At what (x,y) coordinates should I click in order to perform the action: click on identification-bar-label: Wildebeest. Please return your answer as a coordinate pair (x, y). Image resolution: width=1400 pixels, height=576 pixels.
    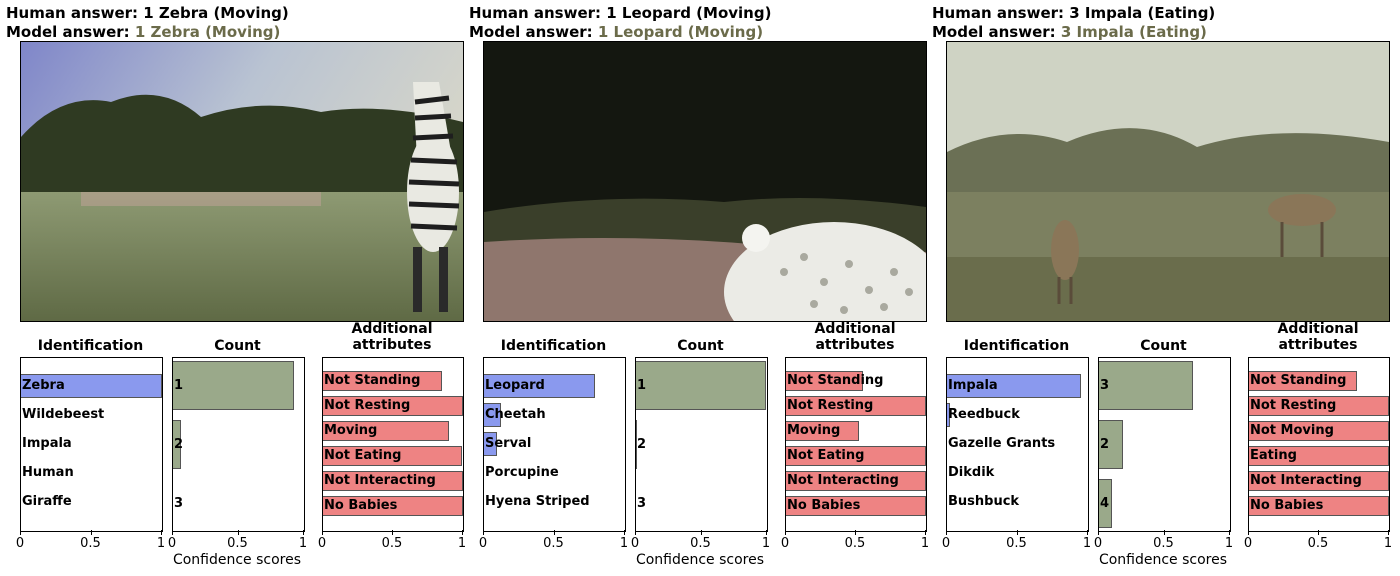
    Looking at the image, I should click on (63, 414).